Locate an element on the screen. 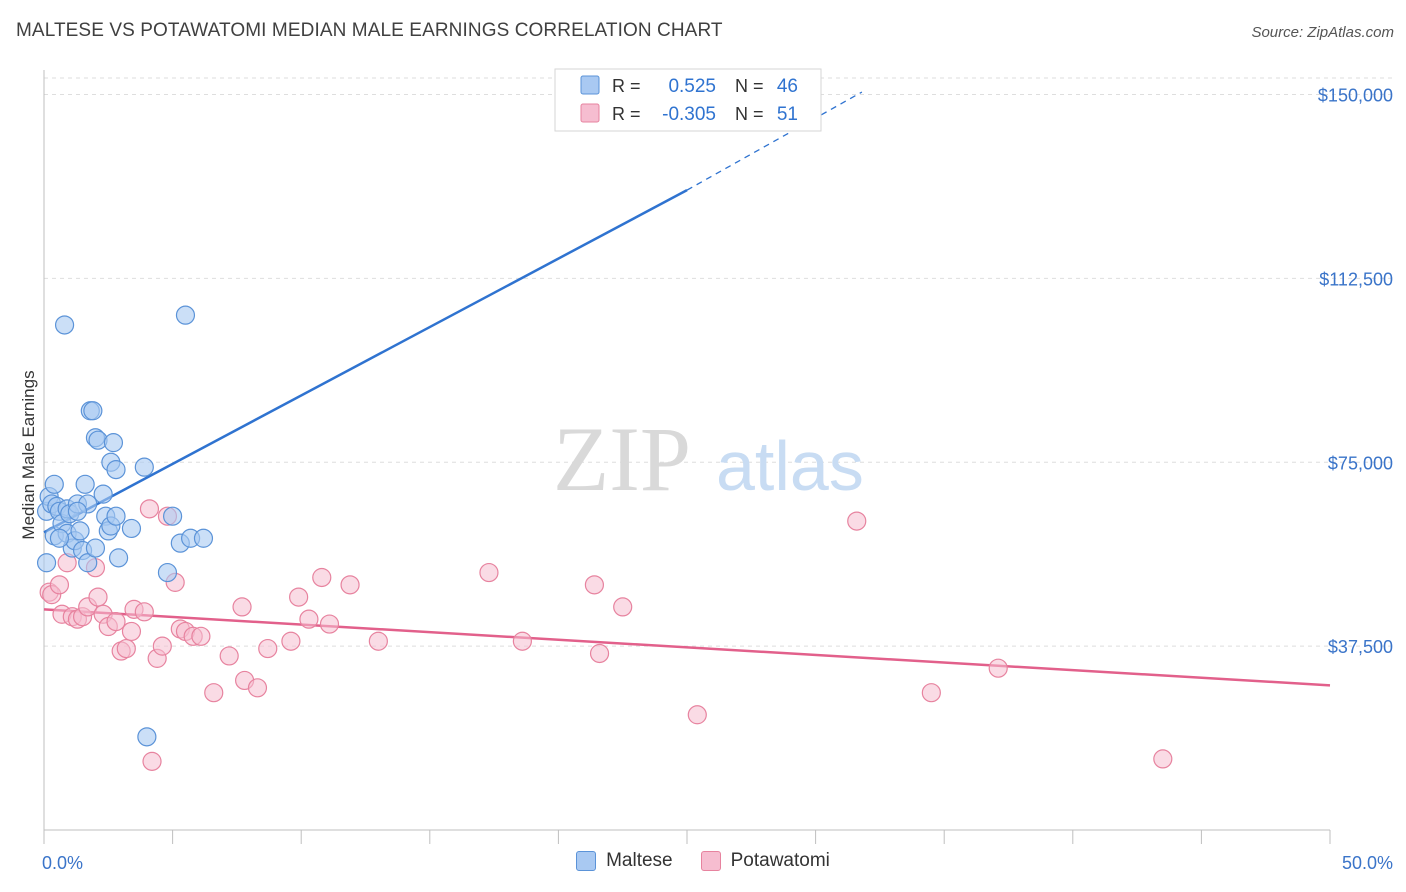 This screenshot has height=892, width=1406. legend-n-label-maltese: N = is located at coordinates (749, 86).